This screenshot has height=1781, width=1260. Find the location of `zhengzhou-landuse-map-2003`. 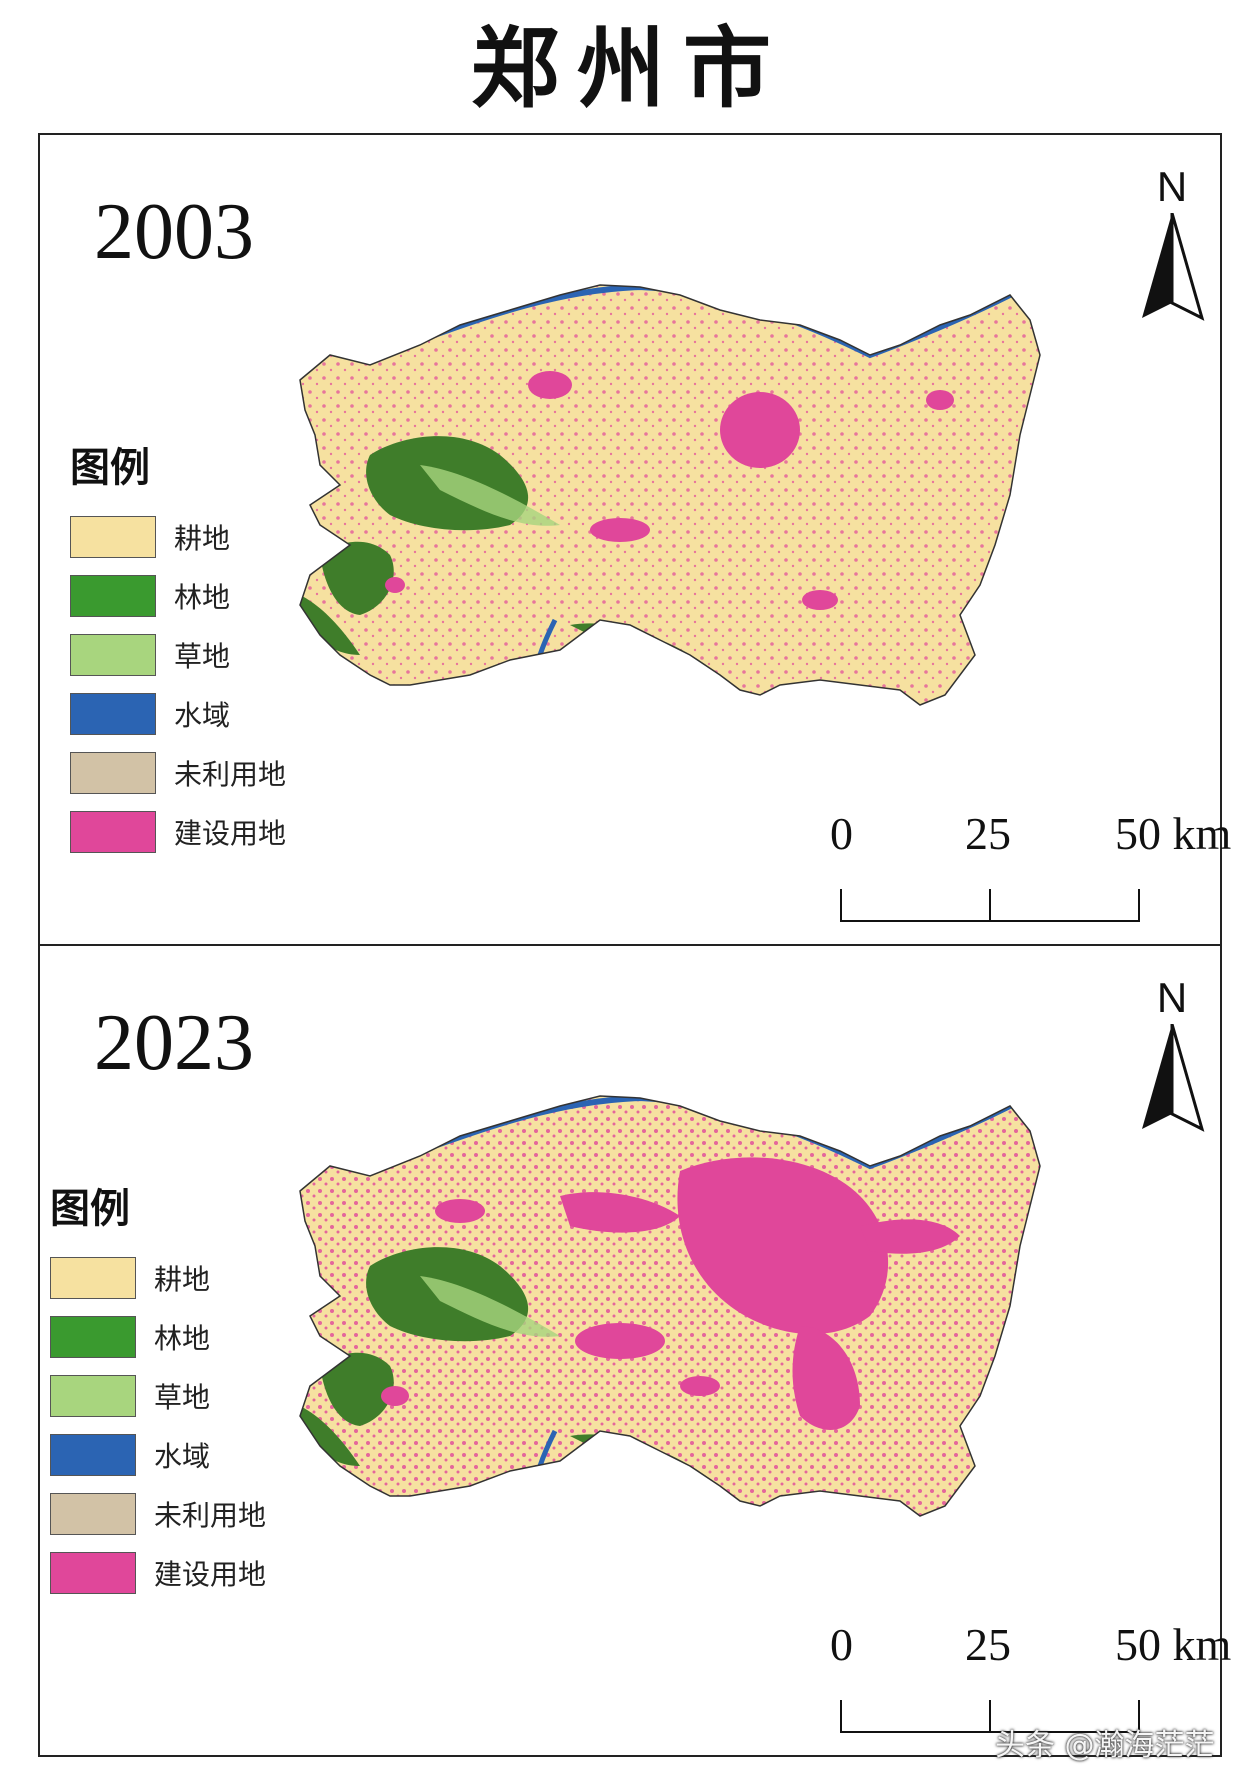

zhengzhou-landuse-map-2003 is located at coordinates (670, 495).